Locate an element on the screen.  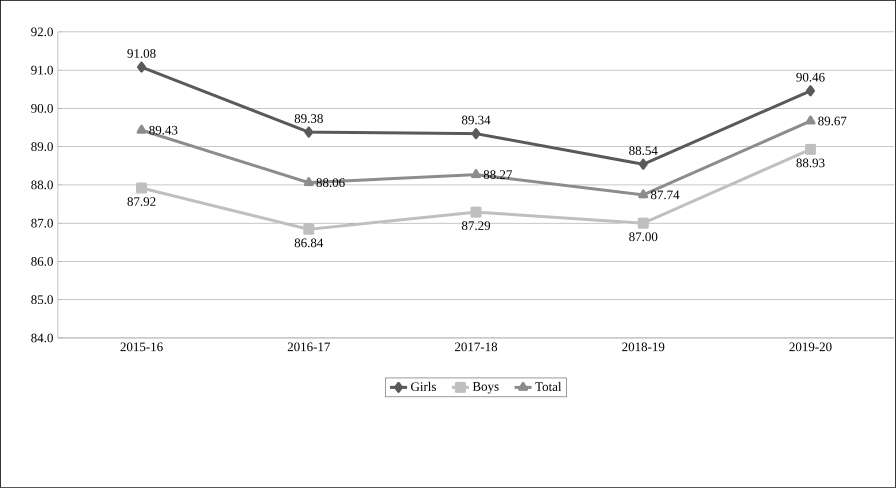
data-label: 89.38 is located at coordinates (308, 118).